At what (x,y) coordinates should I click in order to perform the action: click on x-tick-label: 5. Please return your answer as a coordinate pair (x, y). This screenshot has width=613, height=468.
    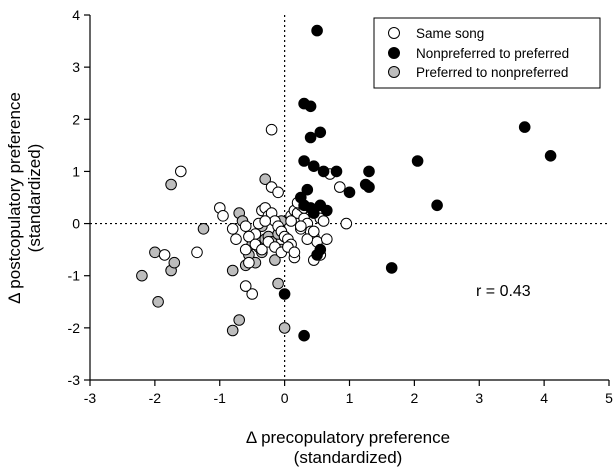
    Looking at the image, I should click on (609, 398).